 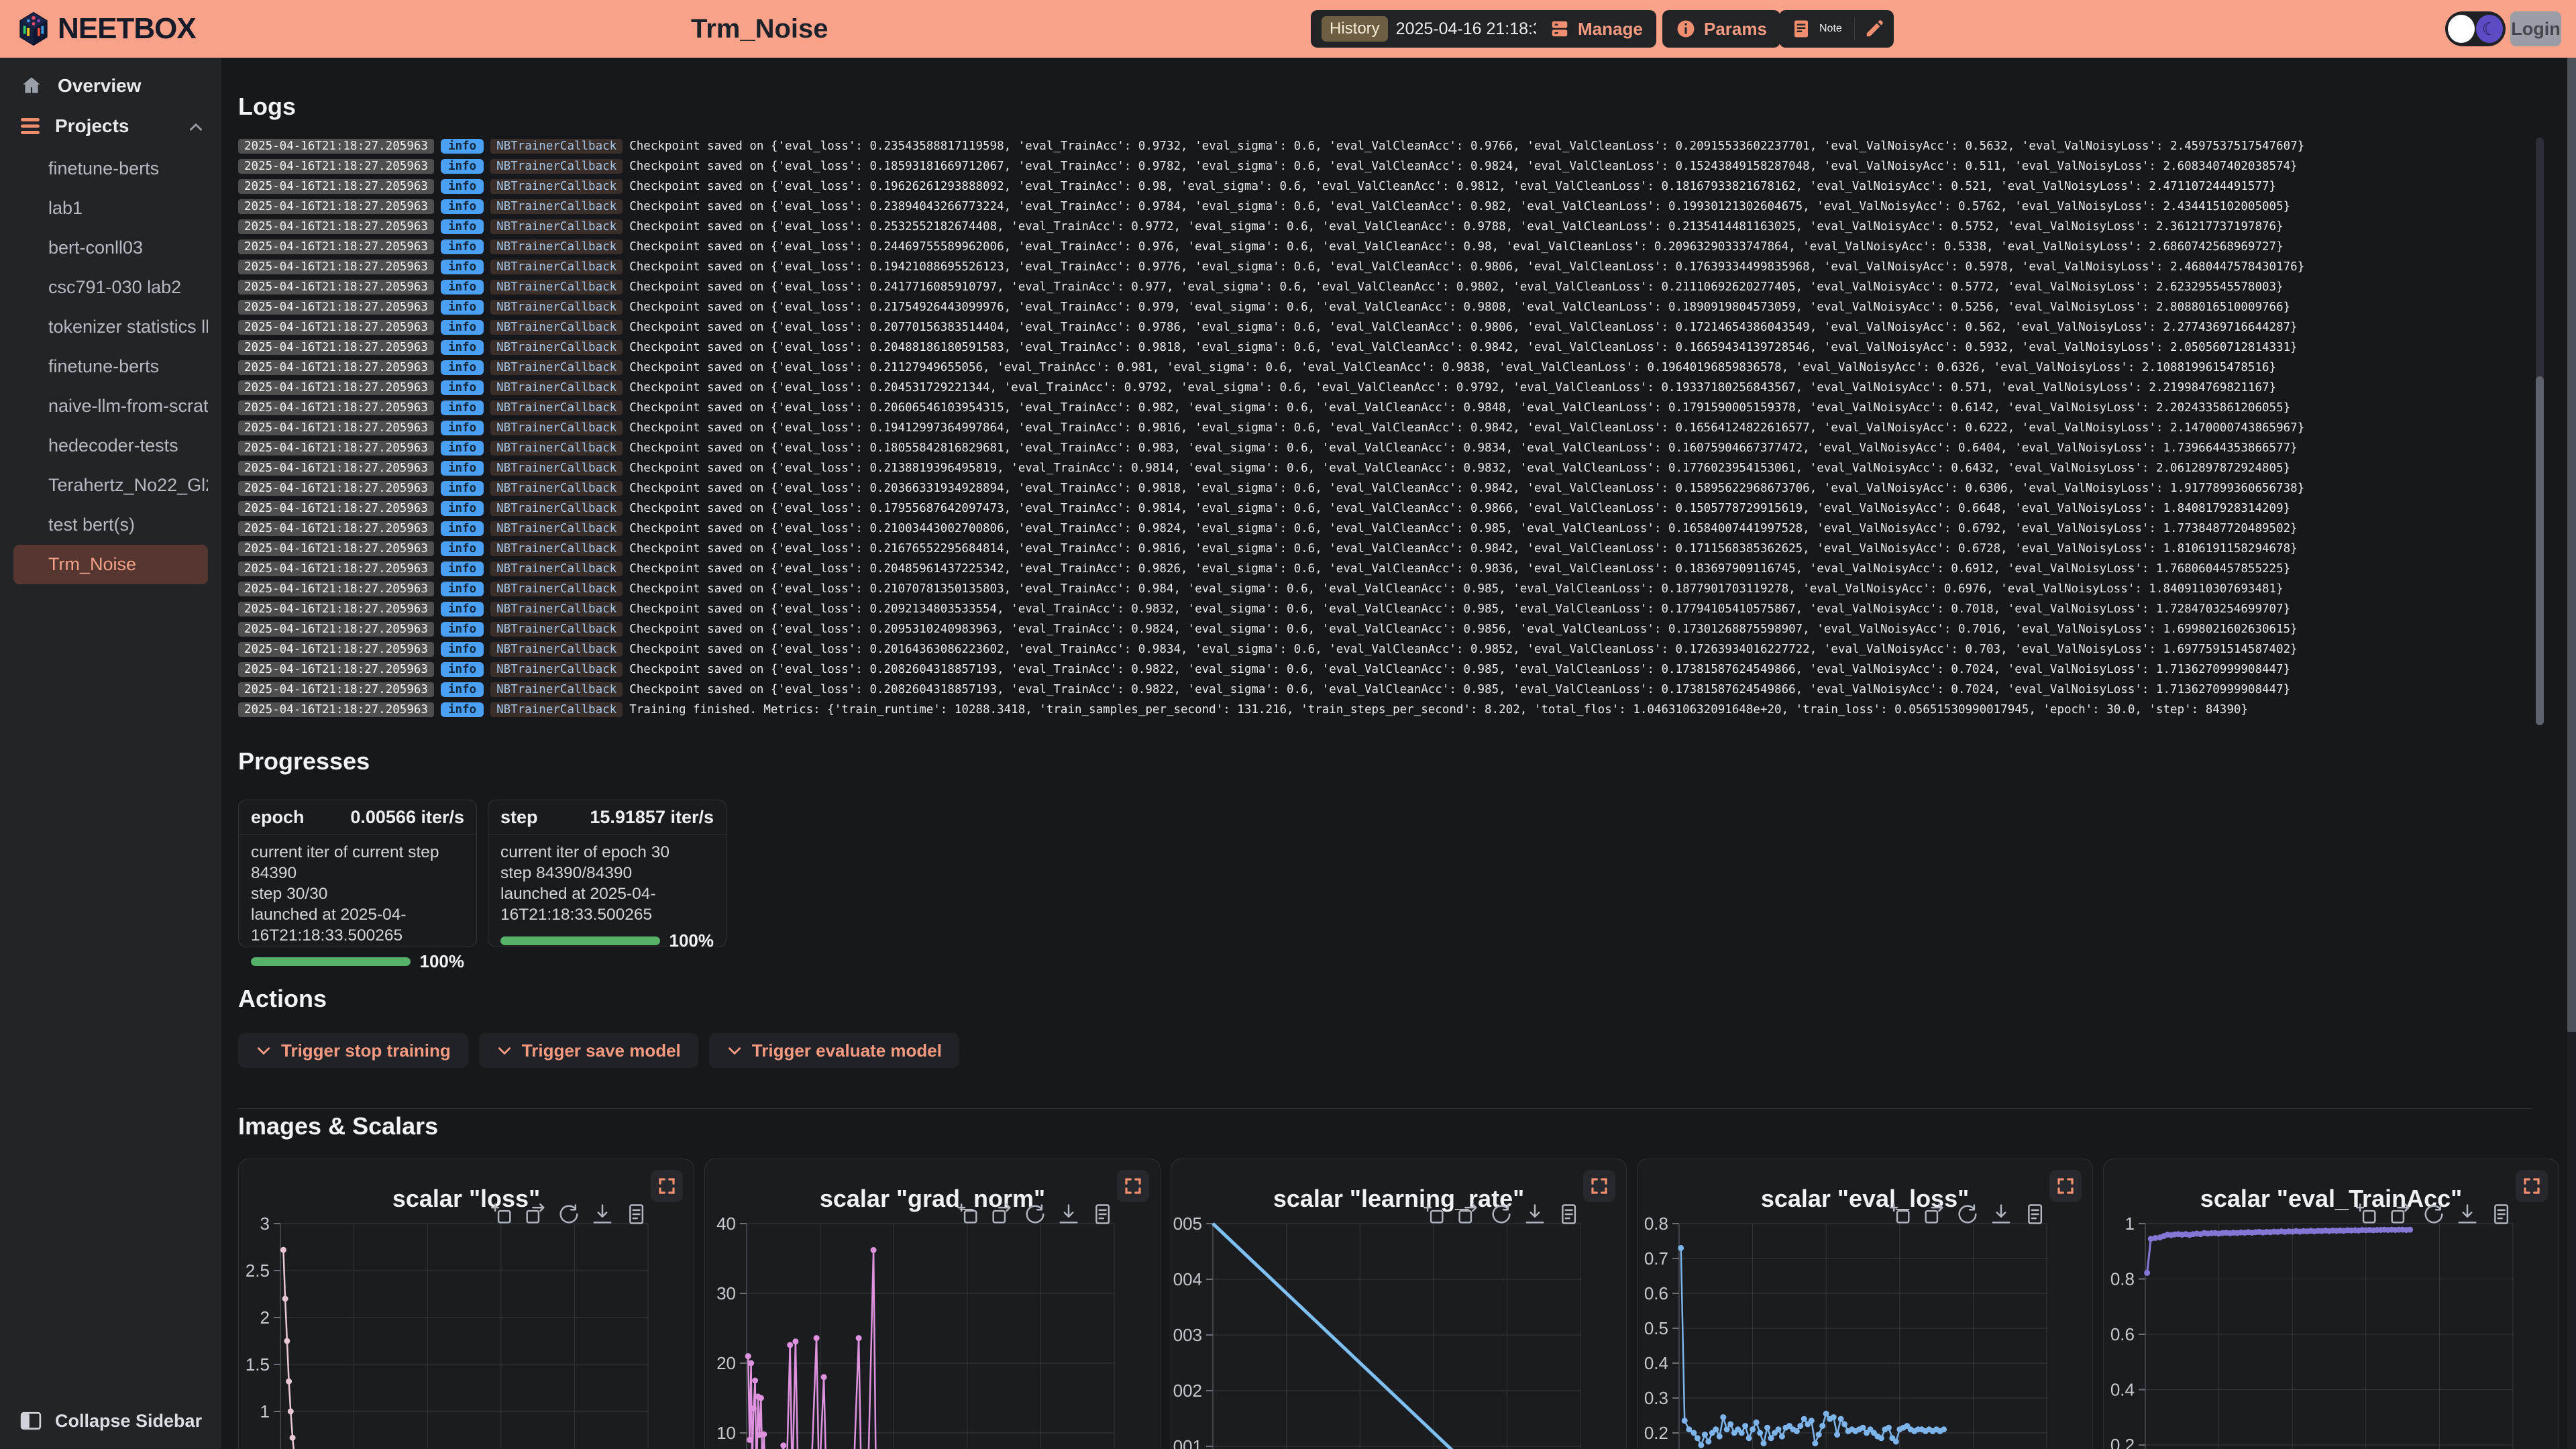 I want to click on progresses-heading: Progresses, so click(x=304, y=761).